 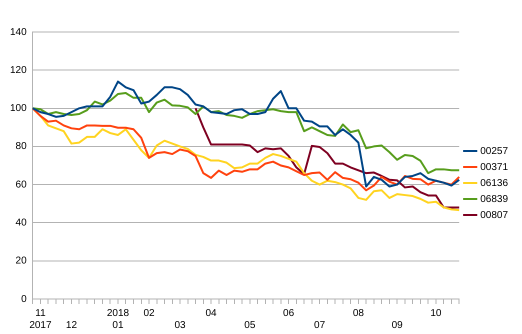 What do you see at coordinates (494, 215) in the screenshot?
I see `legend-label: 00807` at bounding box center [494, 215].